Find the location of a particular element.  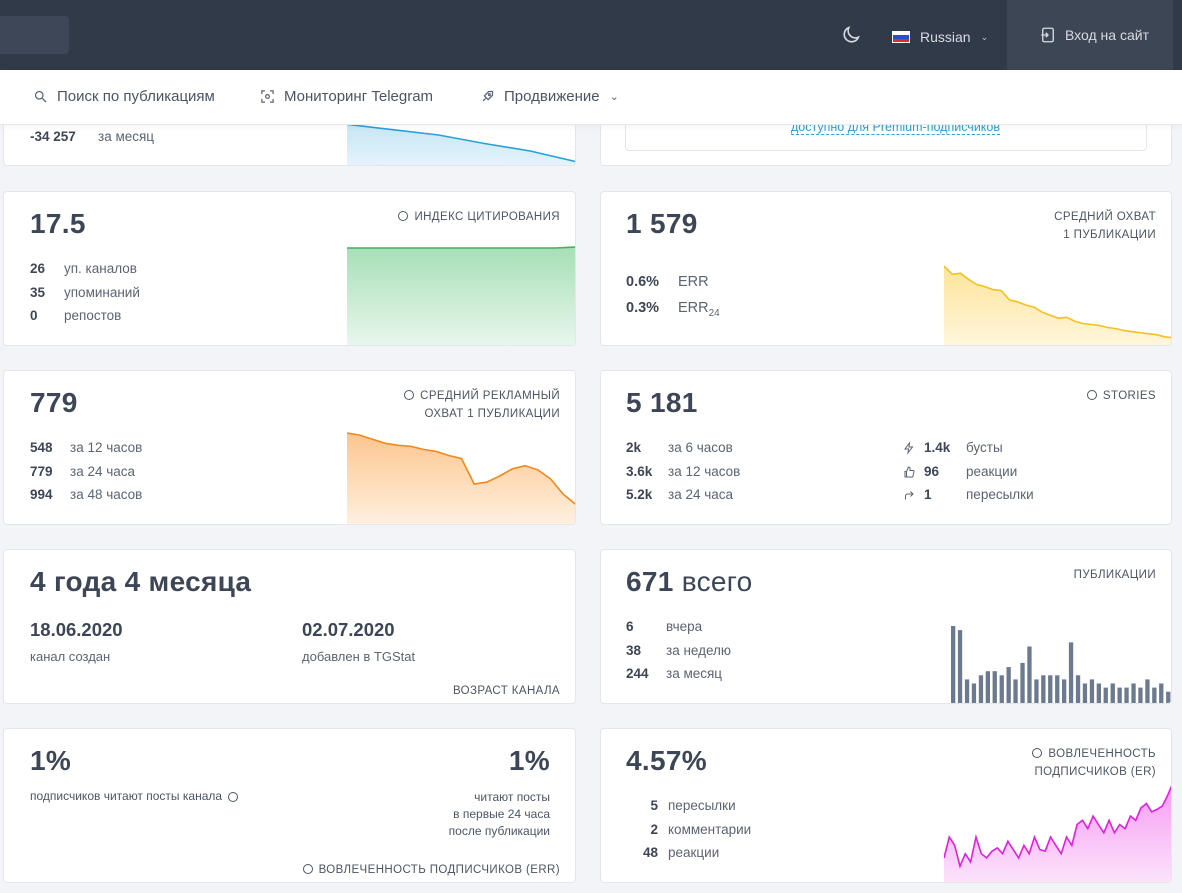

subscribers-line is located at coordinates (461, 143).